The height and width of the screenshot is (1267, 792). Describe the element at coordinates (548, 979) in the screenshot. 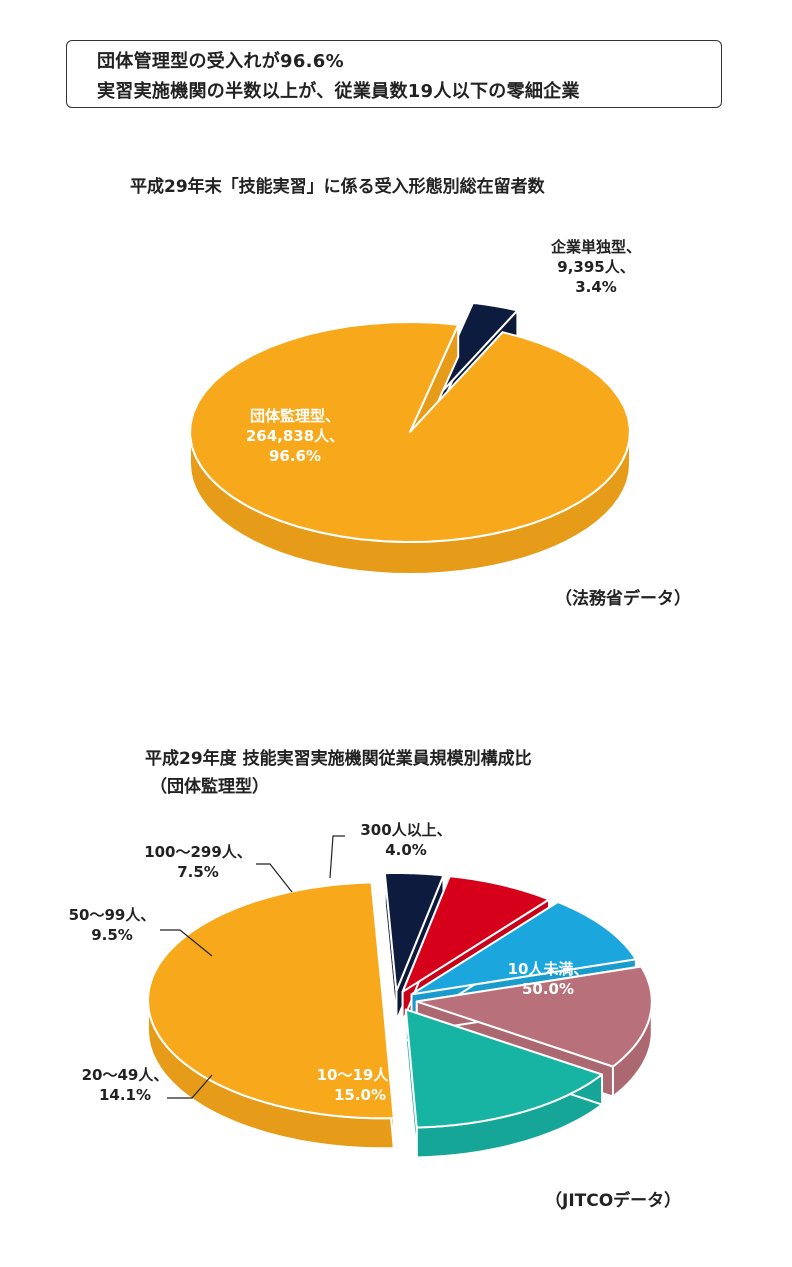

I see `chart2-label-0: 10人未満、 50.0%` at that location.